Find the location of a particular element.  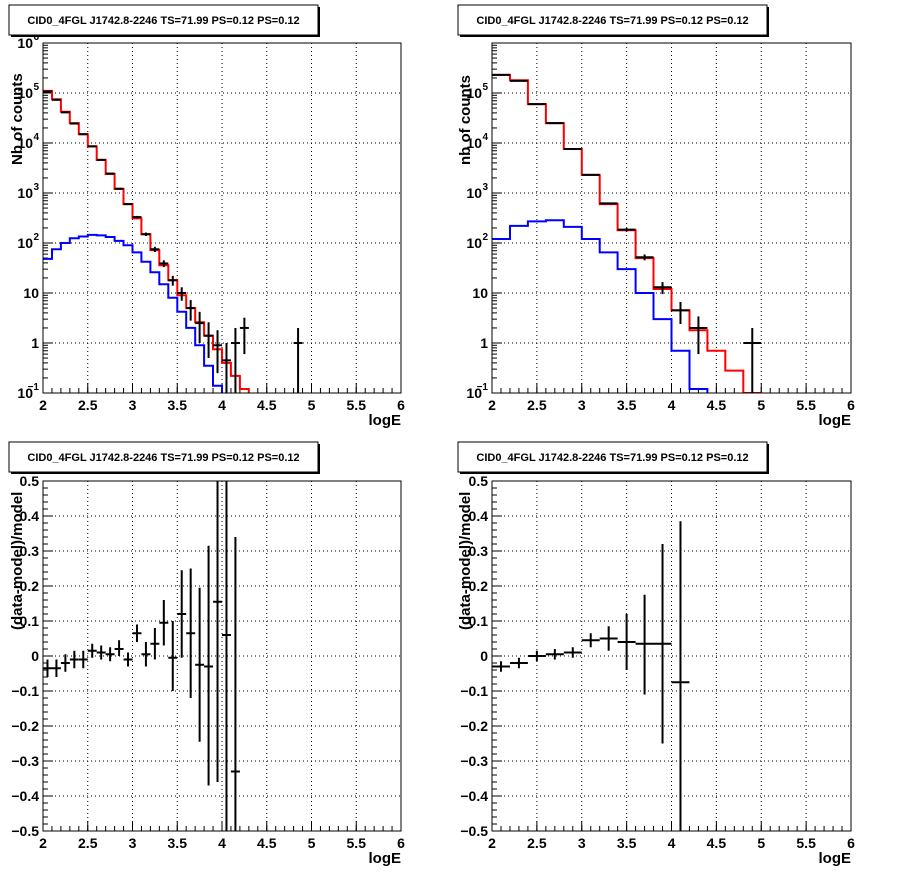

x-tick-label: 4 is located at coordinates (672, 405).